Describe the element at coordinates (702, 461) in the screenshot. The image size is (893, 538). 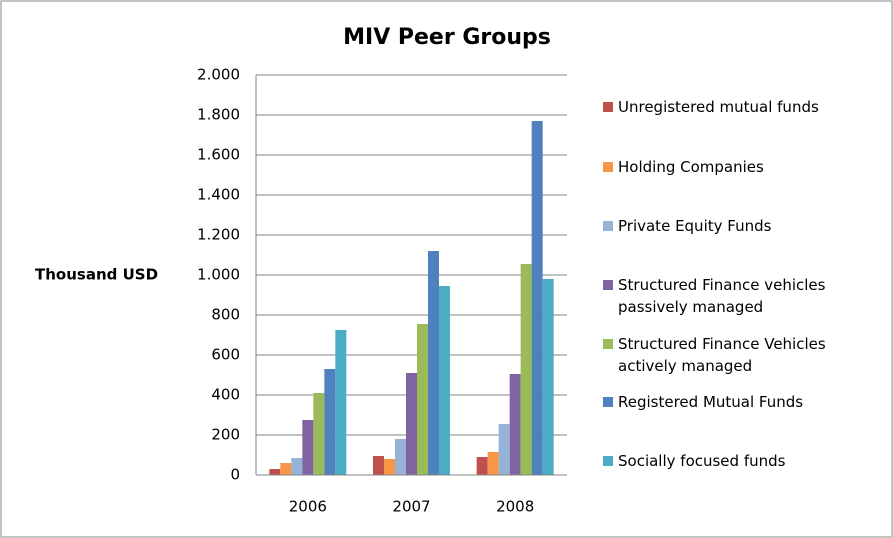
I see `legend-label: Socially focused funds` at that location.